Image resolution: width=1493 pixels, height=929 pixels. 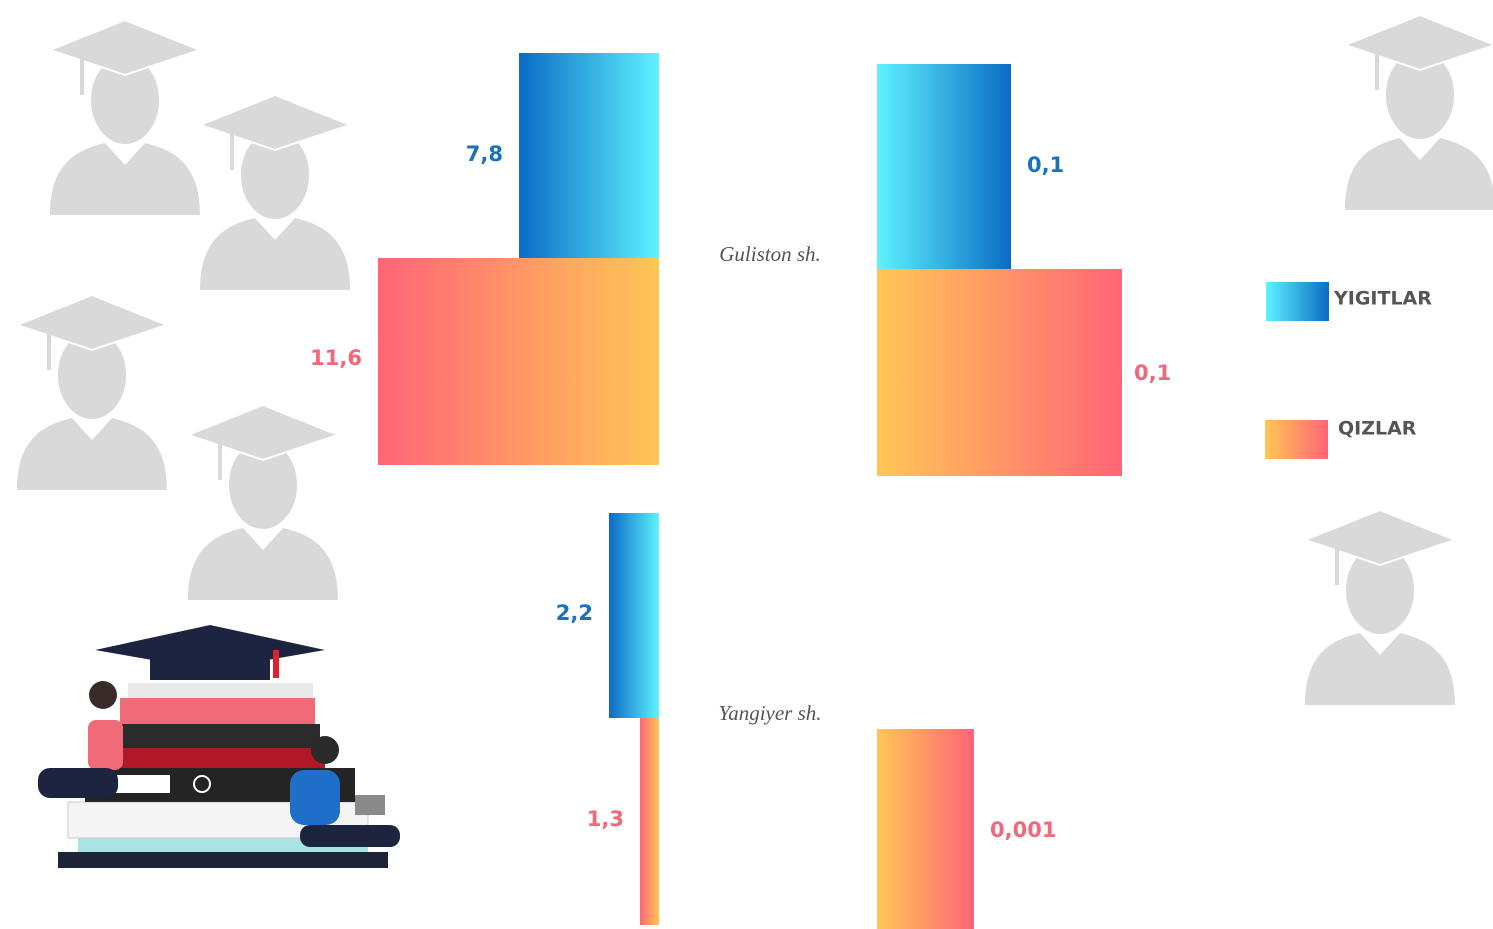 I want to click on value-label: 11,6, so click(x=336, y=358).